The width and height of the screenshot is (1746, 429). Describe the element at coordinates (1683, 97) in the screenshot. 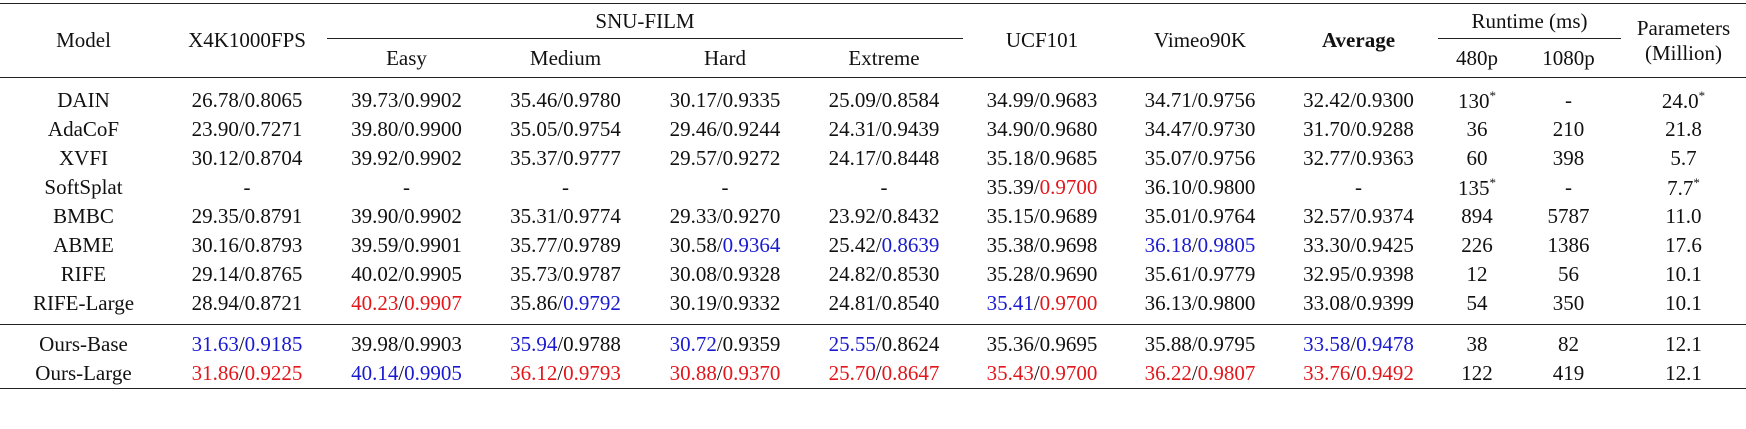

I see `value-cell: 24.0*` at that location.